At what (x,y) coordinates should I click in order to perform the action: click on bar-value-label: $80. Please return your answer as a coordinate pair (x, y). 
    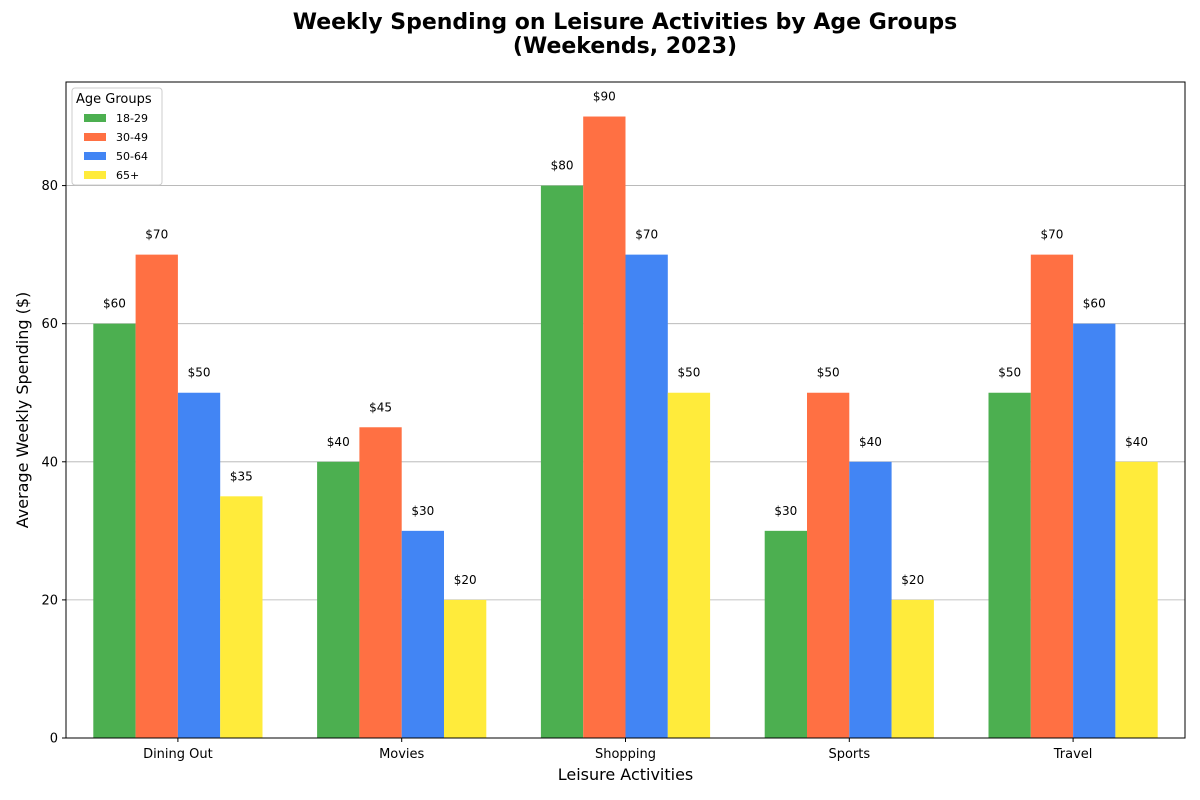
    Looking at the image, I should click on (562, 166).